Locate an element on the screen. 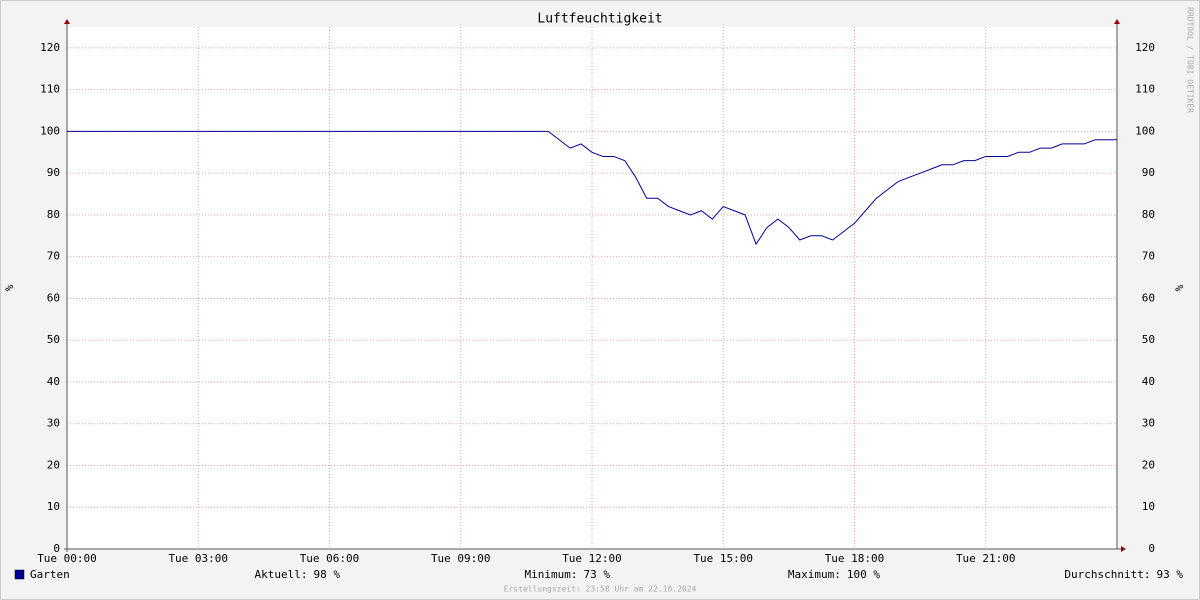 The image size is (1200, 600). y2-tick-label: 80 is located at coordinates (1148, 214).